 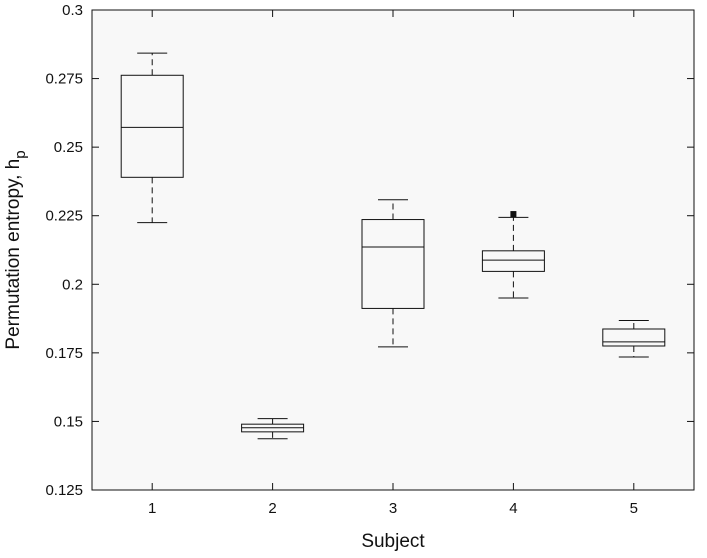 What do you see at coordinates (393, 541) in the screenshot?
I see `x-axis-title: Subject` at bounding box center [393, 541].